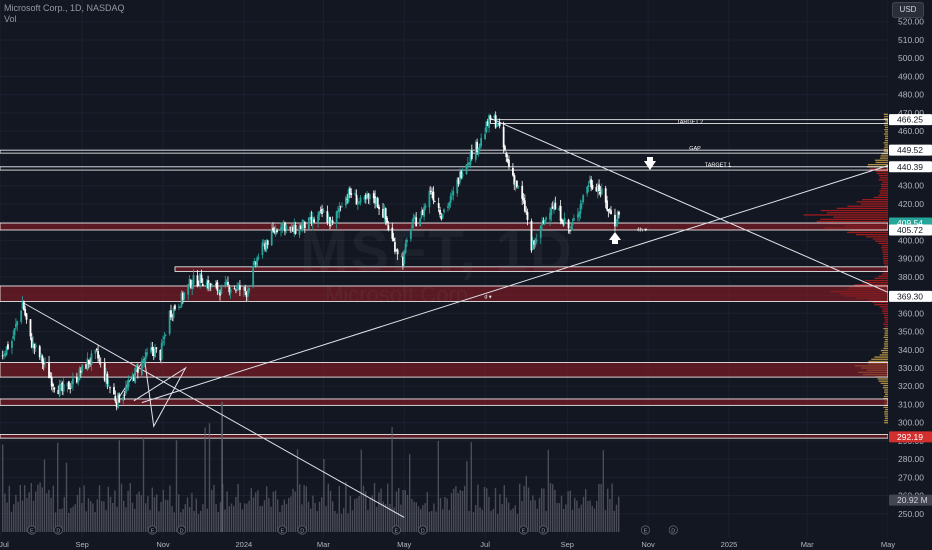 The height and width of the screenshot is (550, 932). What do you see at coordinates (908, 10) in the screenshot?
I see `currency-button: USD` at bounding box center [908, 10].